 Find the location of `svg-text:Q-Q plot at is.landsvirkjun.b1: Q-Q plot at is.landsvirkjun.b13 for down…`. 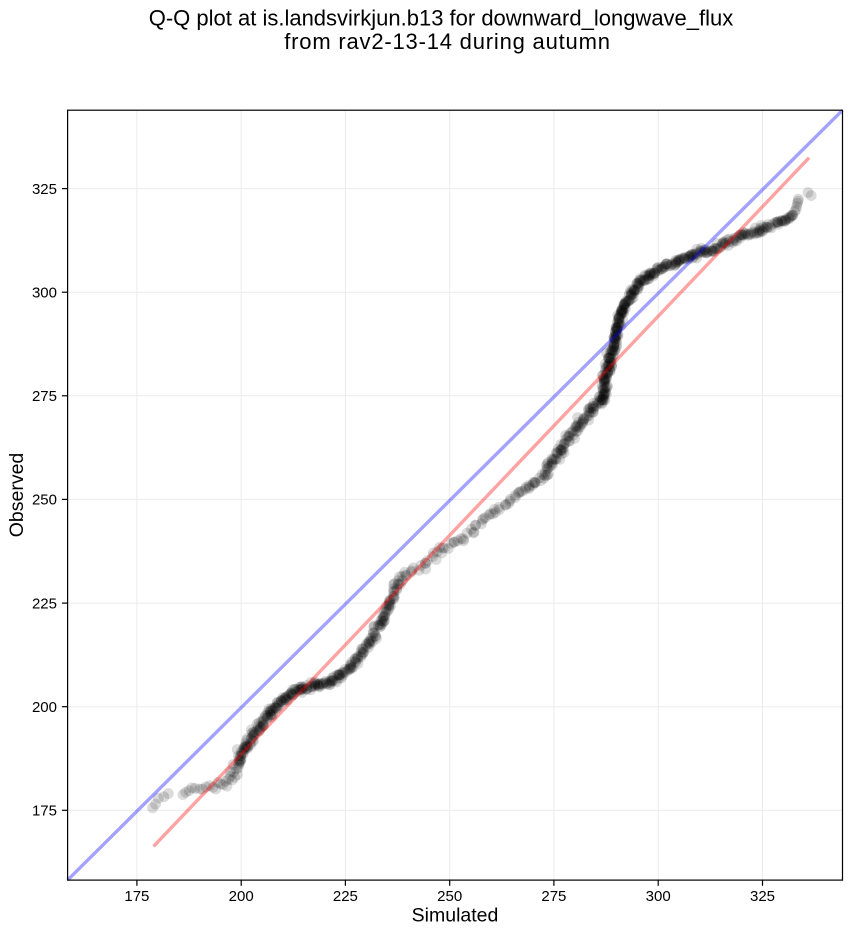

svg-text:Q-Q plot at is.landsvirkjun.b1: Q-Q plot at is.landsvirkjun.b13 for down… is located at coordinates (441, 18).